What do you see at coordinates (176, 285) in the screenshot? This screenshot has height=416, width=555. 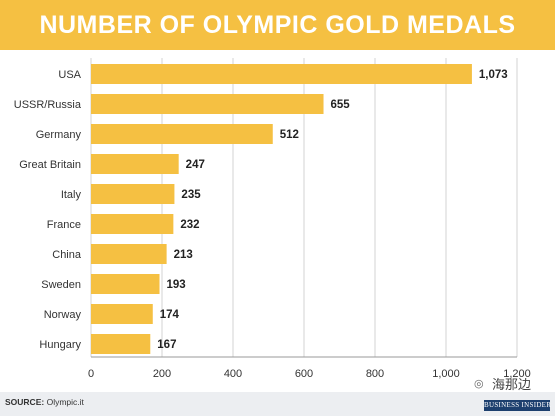 I see `value-label: 193` at bounding box center [176, 285].